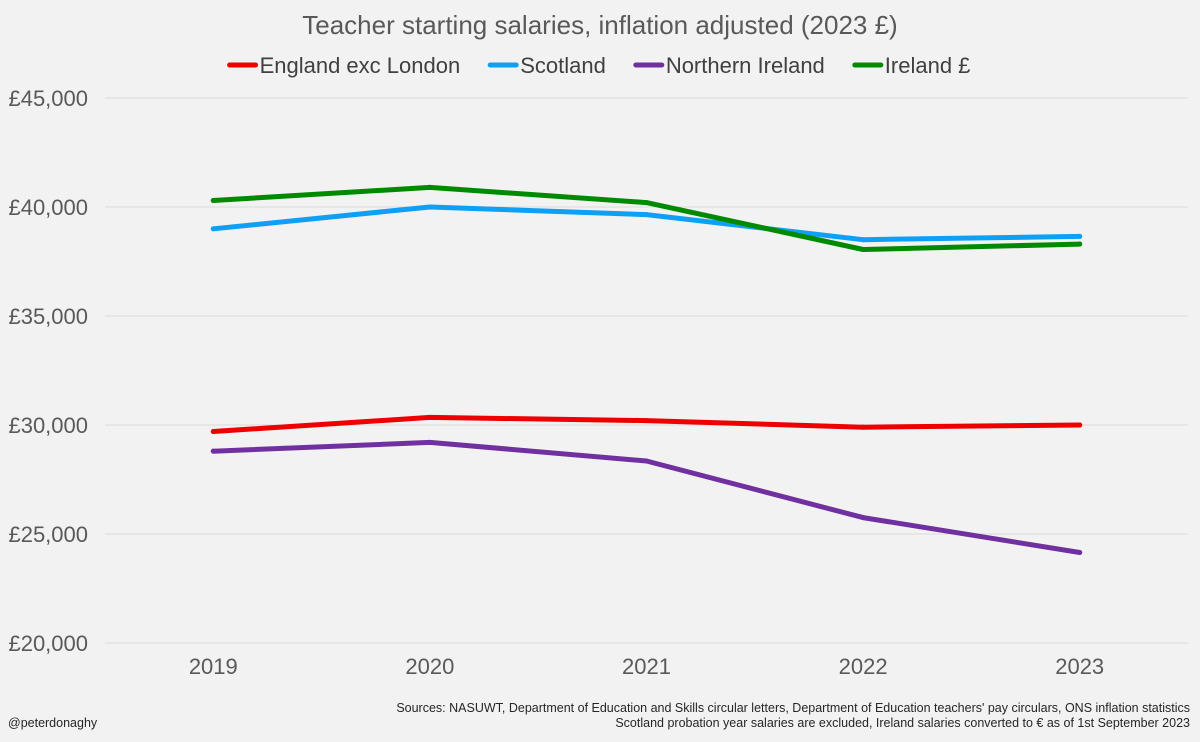 The image size is (1200, 742). What do you see at coordinates (1079, 666) in the screenshot?
I see `x-tick-label: 2023` at bounding box center [1079, 666].